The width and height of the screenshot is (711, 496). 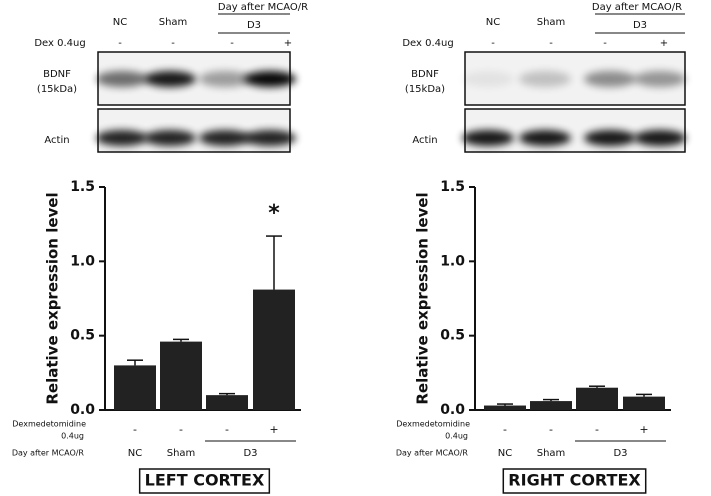 I want to click on chart-title: RIGHT CORTEX, so click(x=574, y=480).